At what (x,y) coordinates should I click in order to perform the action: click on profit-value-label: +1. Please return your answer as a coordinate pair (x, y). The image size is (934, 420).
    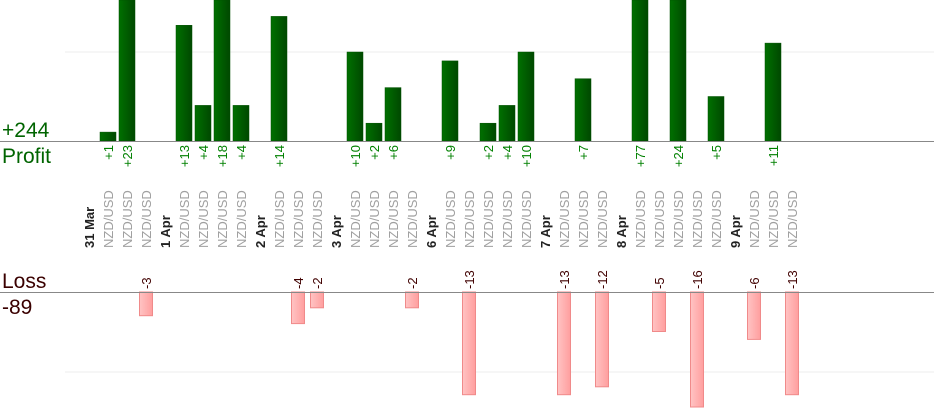
    Looking at the image, I should click on (108, 152).